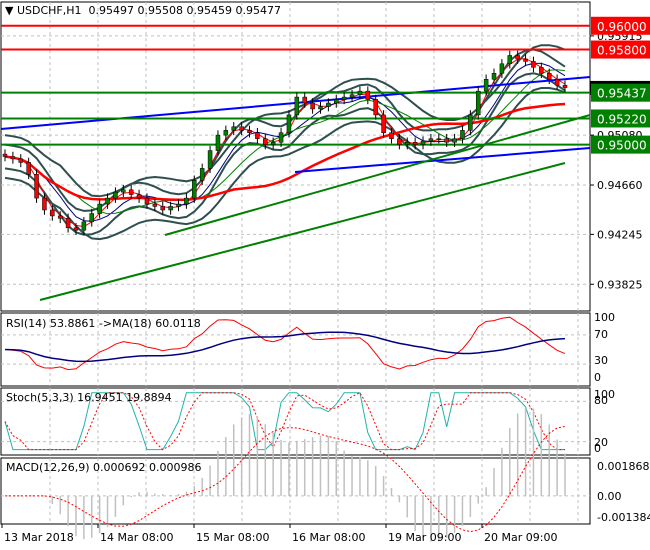  Describe the element at coordinates (104, 467) in the screenshot. I see `macd-label: MACD(12,26,9) 0.000692 0.000986` at that location.